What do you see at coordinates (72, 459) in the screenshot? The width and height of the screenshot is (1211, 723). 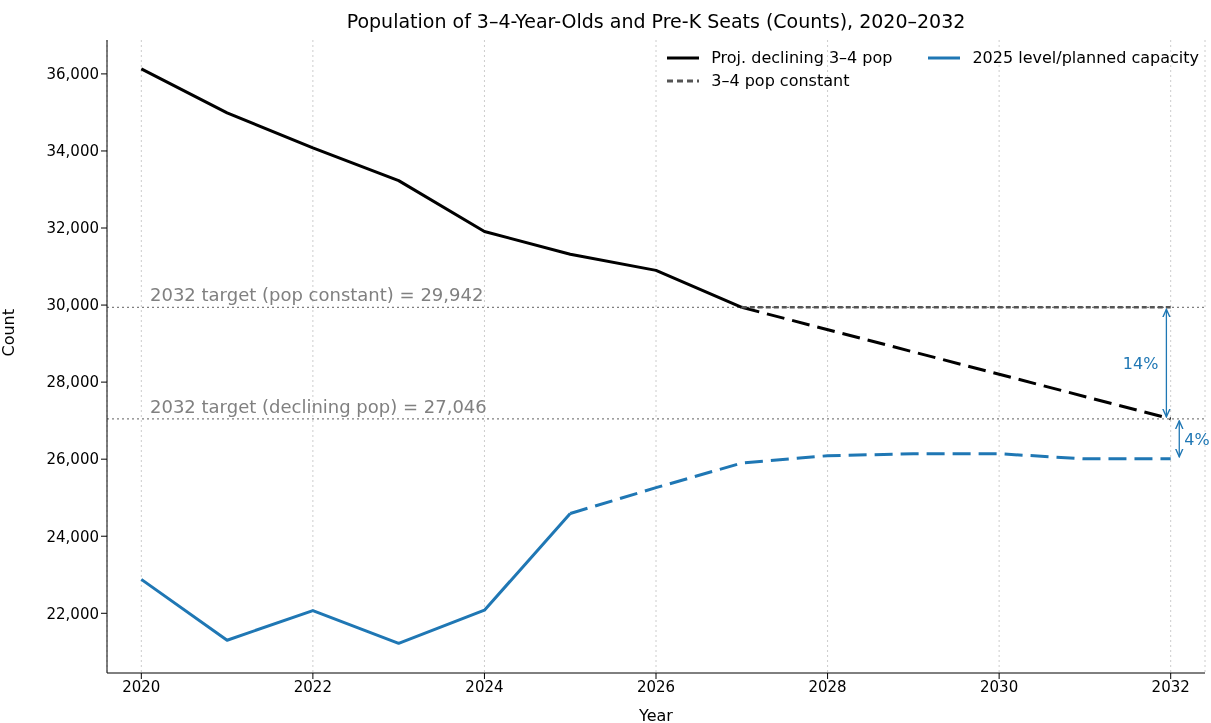 I see `y-tick-label: 26,000` at bounding box center [72, 459].